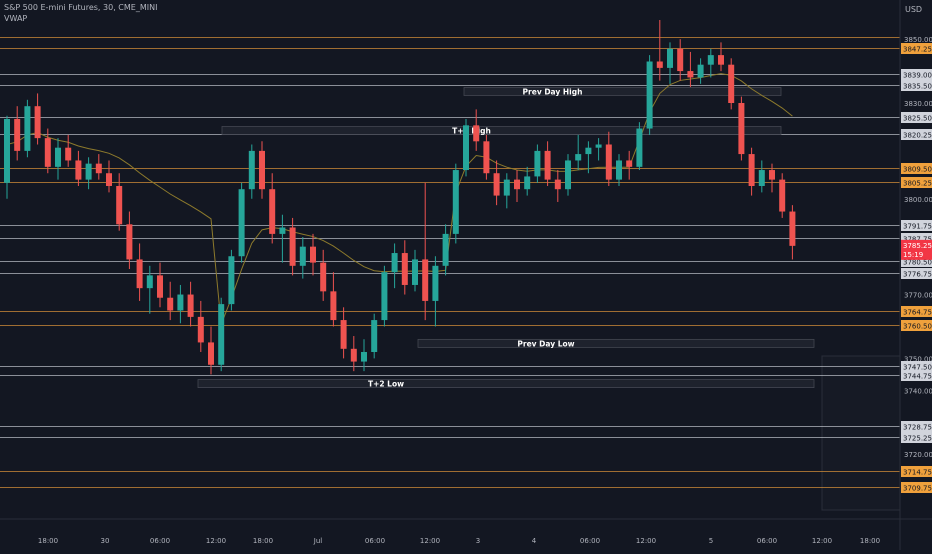 The height and width of the screenshot is (554, 932). What do you see at coordinates (430, 541) in the screenshot?
I see `x-tick-label: 12:00` at bounding box center [430, 541].